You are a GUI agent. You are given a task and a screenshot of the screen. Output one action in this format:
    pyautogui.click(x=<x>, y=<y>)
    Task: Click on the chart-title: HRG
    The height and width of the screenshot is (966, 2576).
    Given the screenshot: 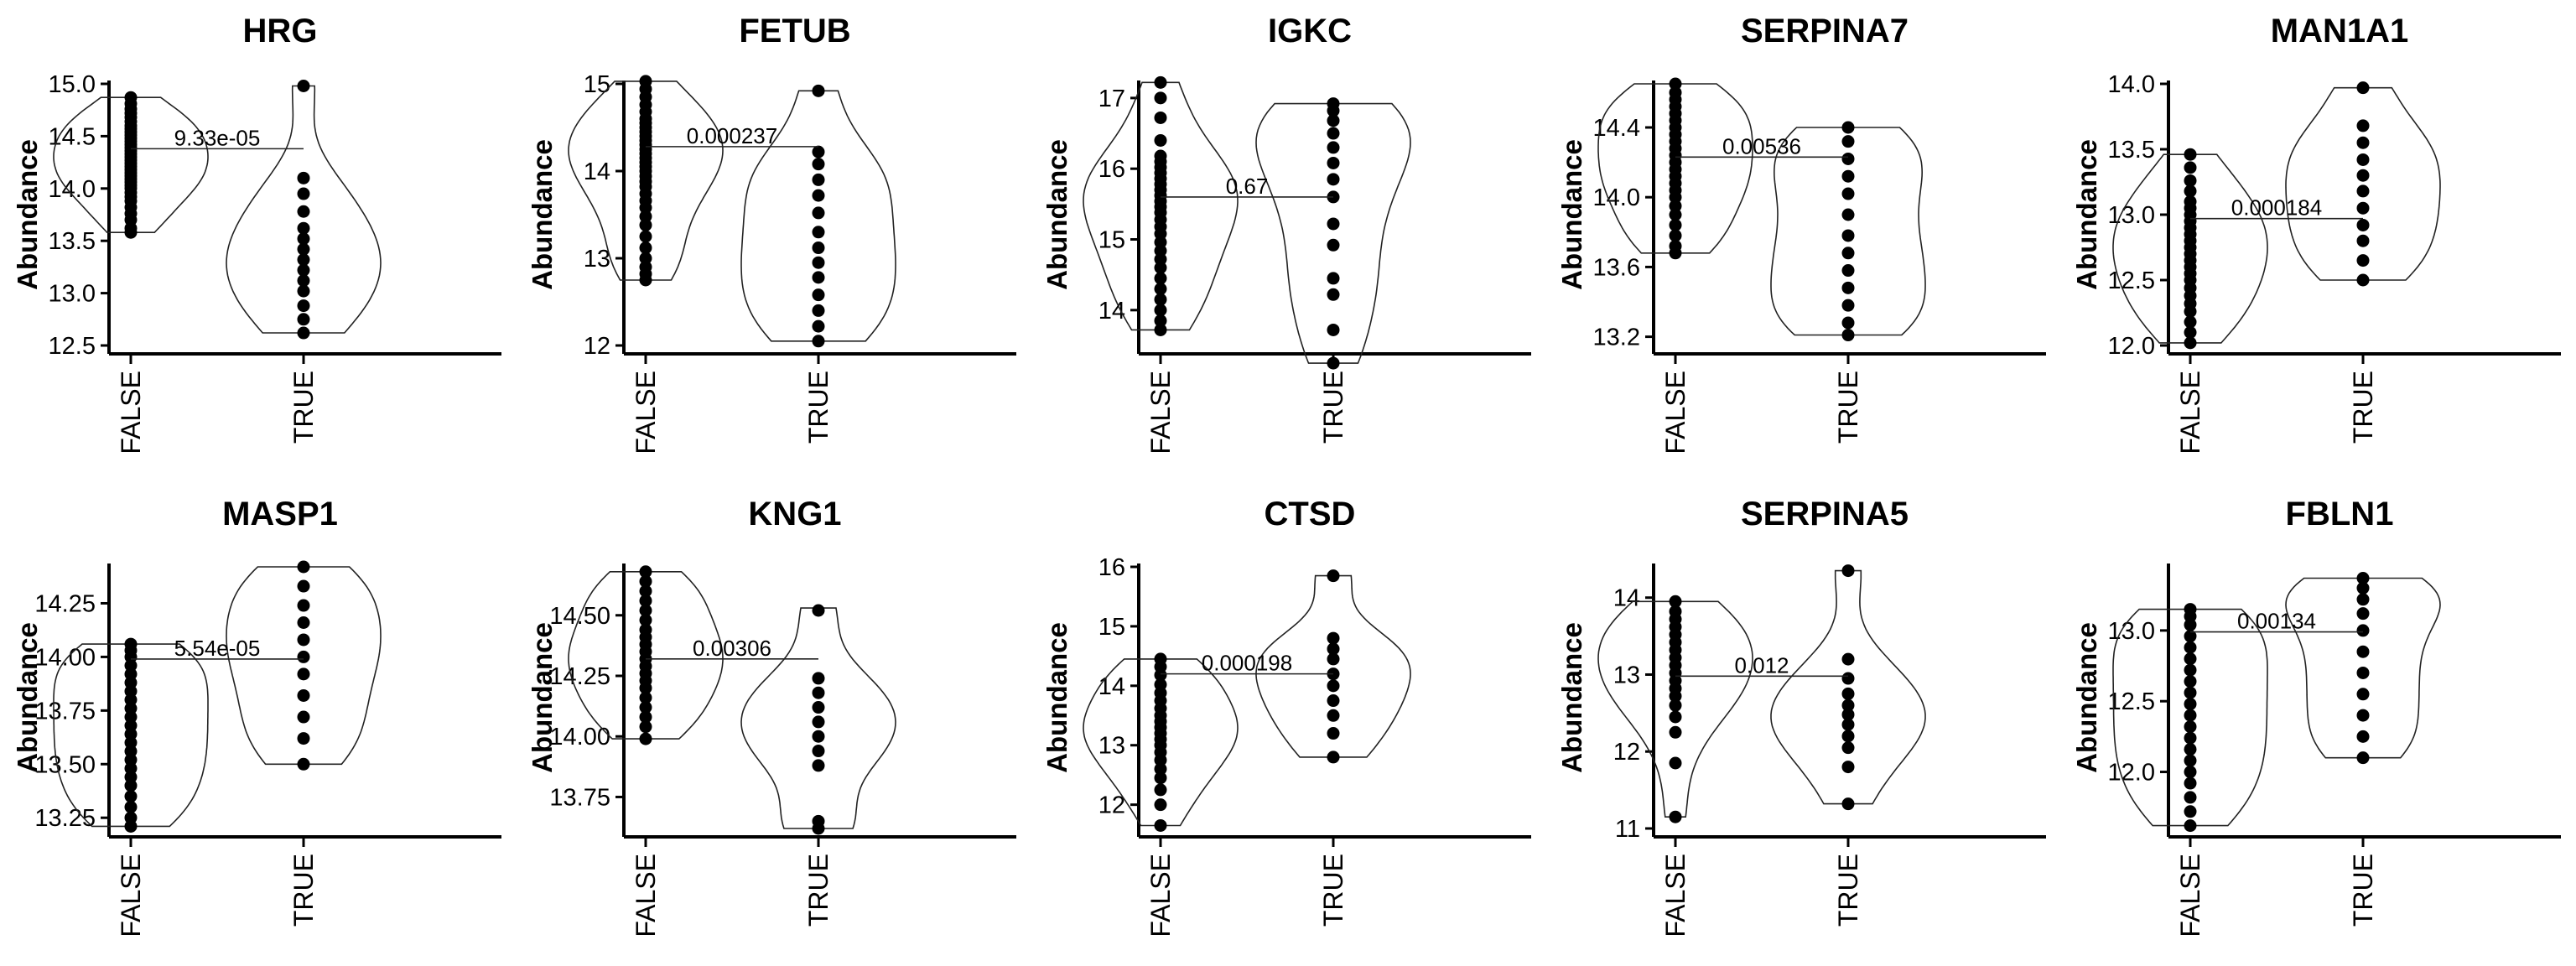 What is the action you would take?
    pyautogui.click(x=280, y=31)
    